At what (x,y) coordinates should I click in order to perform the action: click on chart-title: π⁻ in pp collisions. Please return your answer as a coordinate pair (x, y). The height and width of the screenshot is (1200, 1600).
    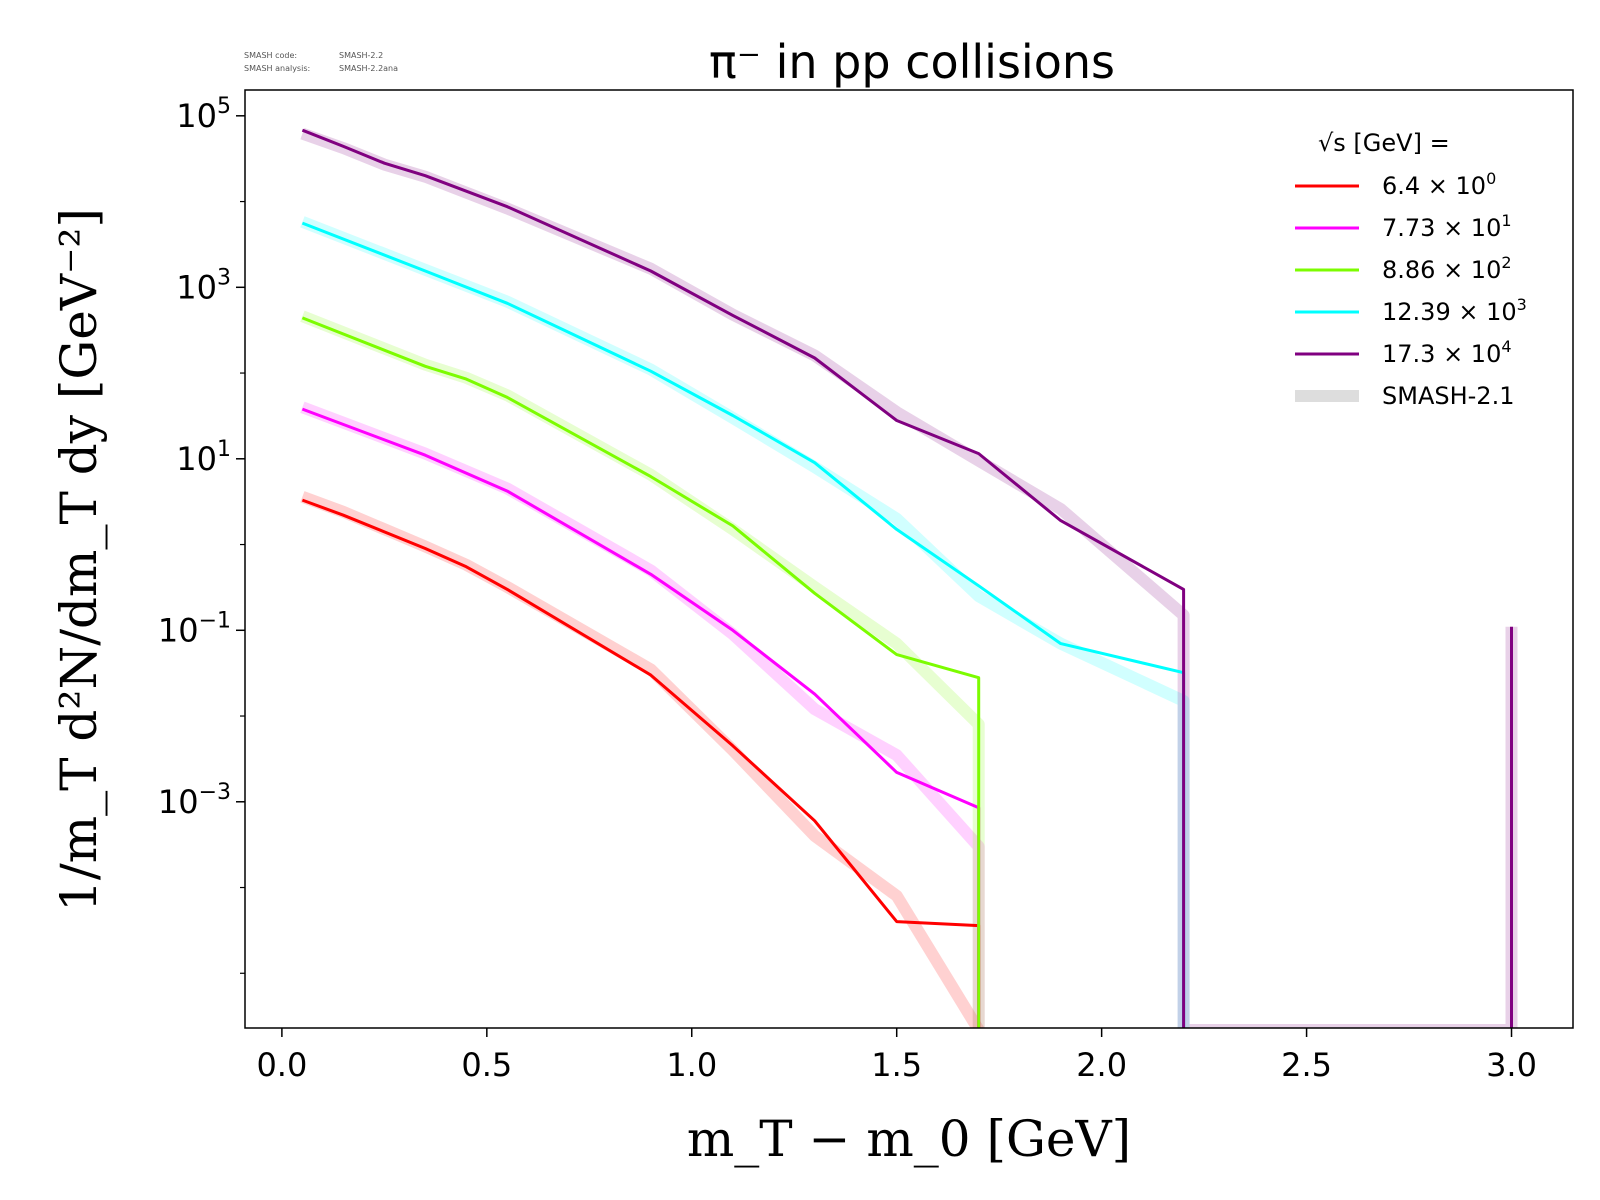
    Looking at the image, I should click on (912, 62).